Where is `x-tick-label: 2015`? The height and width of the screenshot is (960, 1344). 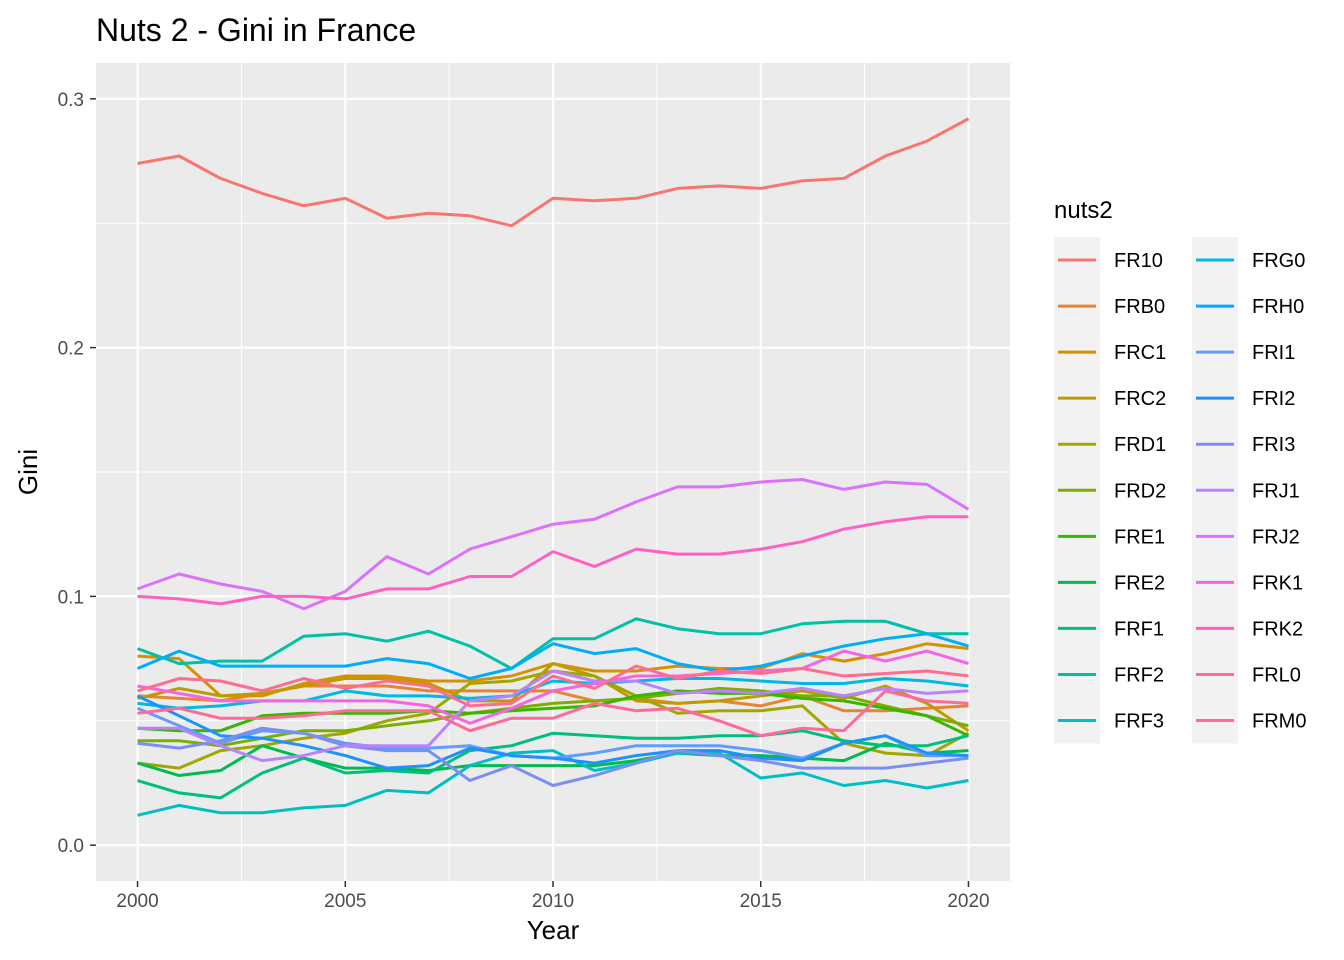
x-tick-label: 2015 is located at coordinates (761, 901).